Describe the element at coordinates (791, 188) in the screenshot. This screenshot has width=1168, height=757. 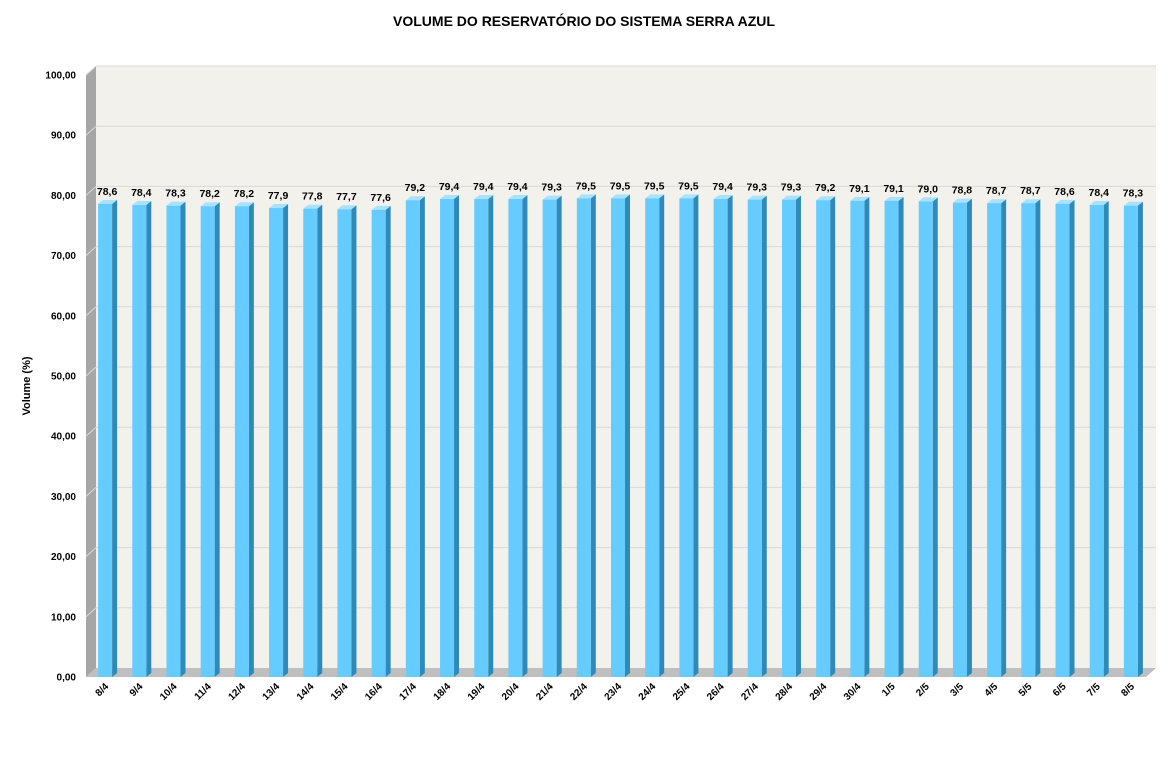
I see `data-label: 79,3` at that location.